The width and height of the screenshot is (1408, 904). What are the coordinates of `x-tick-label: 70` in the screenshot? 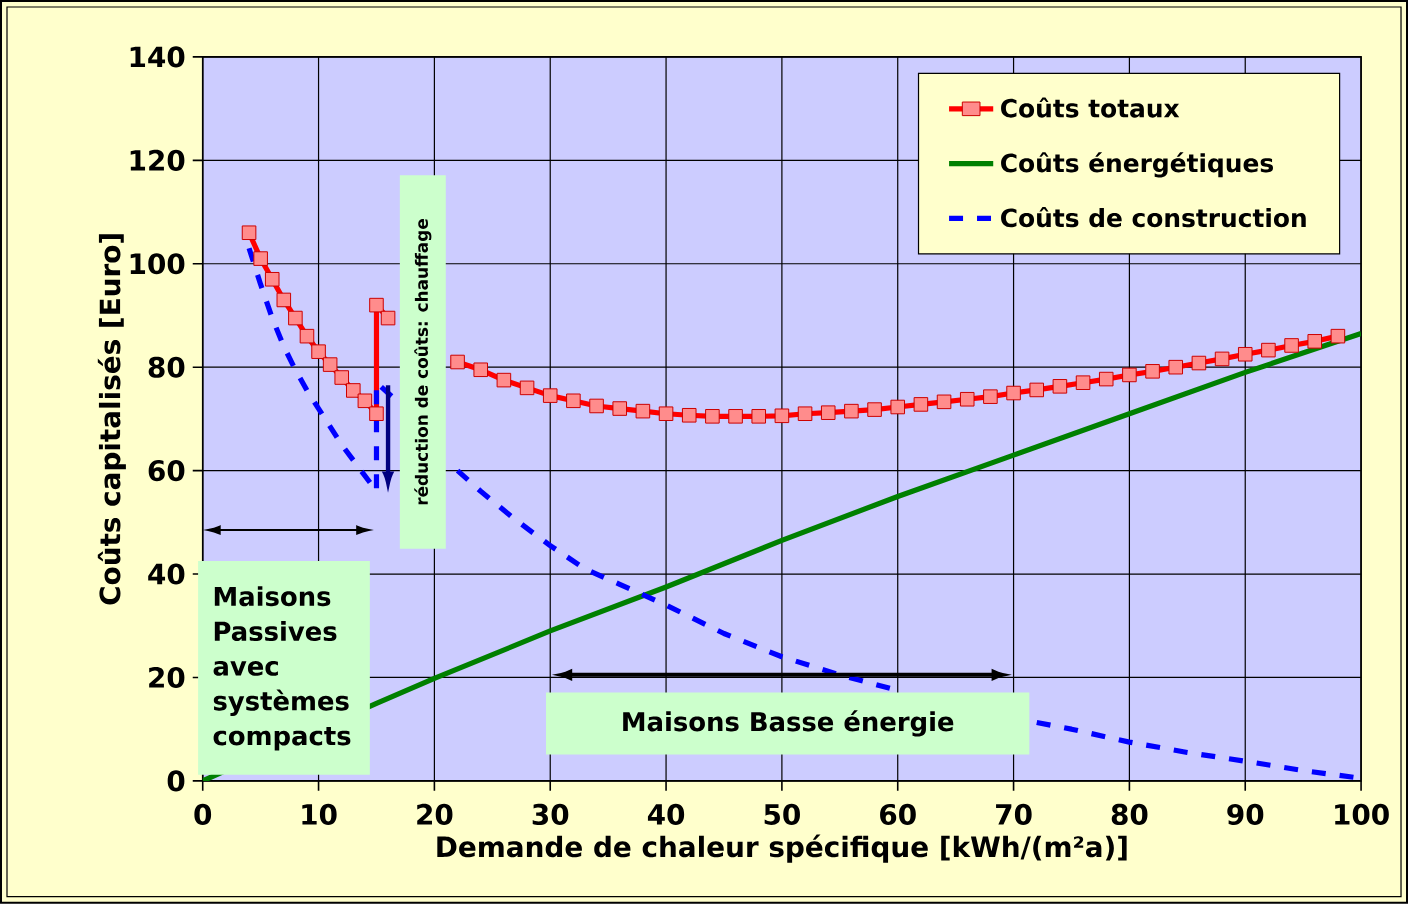 It's located at (1014, 815).